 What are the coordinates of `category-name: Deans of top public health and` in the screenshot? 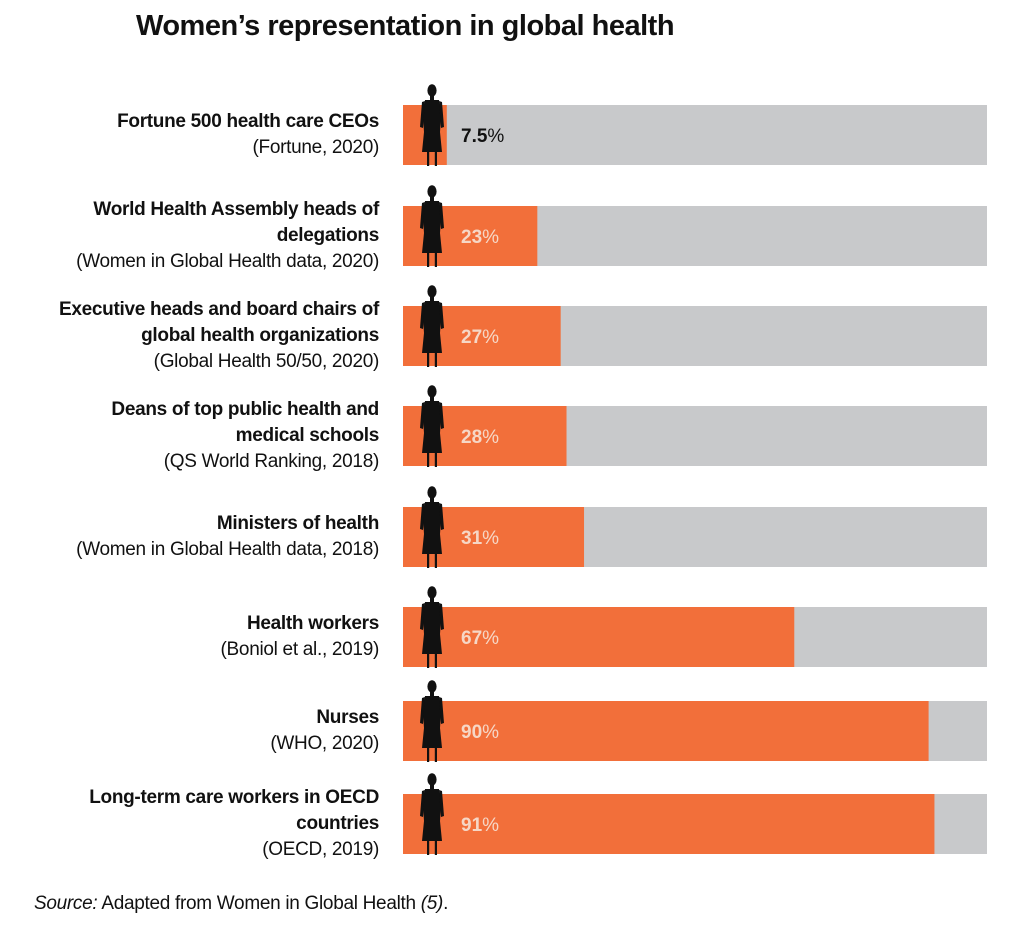 It's located at (245, 409).